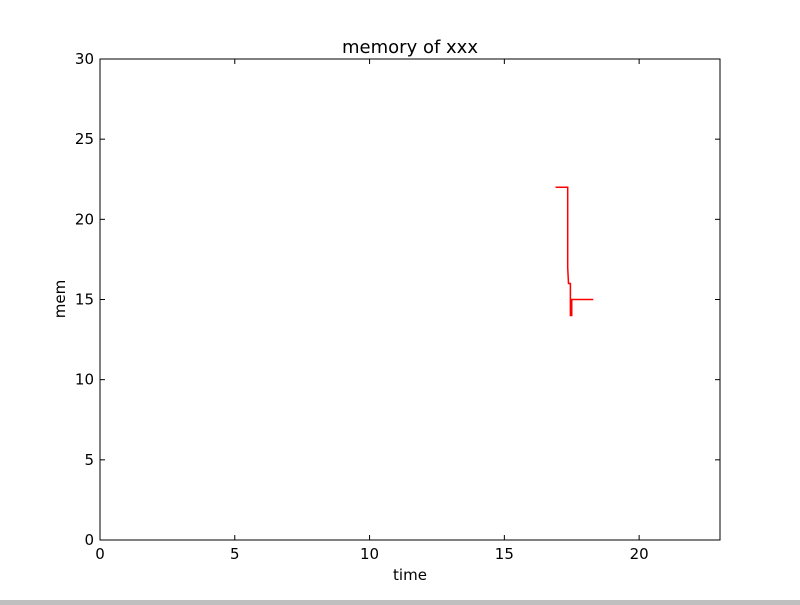 This screenshot has height=605, width=800. I want to click on y-tick-label: 10, so click(84, 380).